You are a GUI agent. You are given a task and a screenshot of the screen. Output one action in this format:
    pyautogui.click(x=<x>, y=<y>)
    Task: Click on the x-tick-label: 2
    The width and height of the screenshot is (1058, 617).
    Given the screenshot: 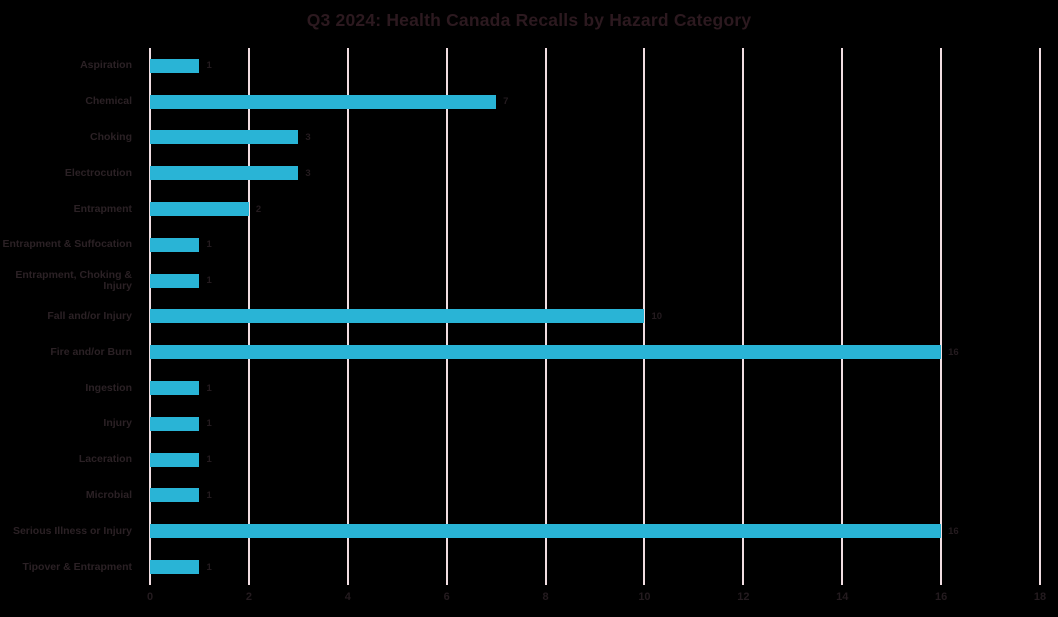 What is the action you would take?
    pyautogui.click(x=248, y=597)
    